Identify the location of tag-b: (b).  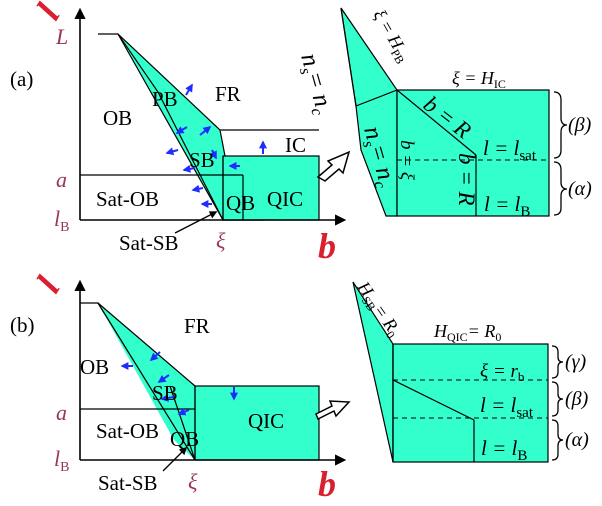
(22, 325).